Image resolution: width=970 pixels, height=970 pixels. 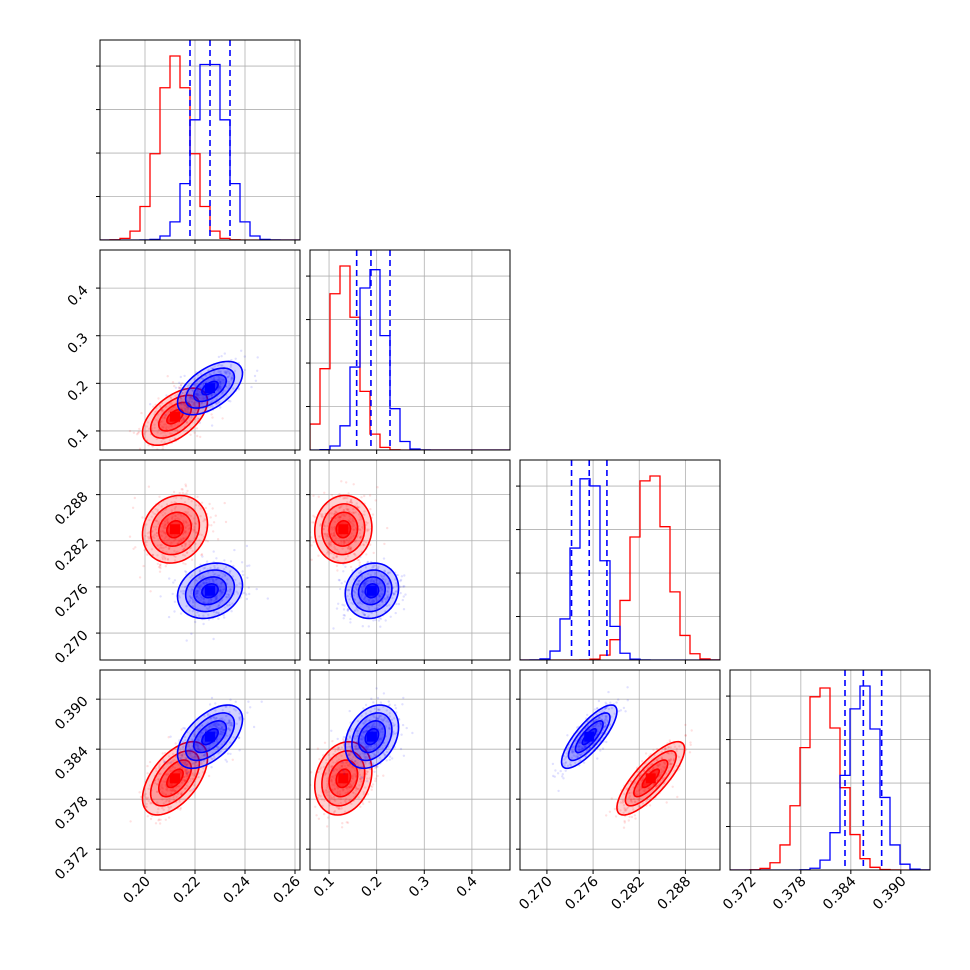 What do you see at coordinates (236, 889) in the screenshot?
I see `x-tick-label-0-2: 0.24` at bounding box center [236, 889].